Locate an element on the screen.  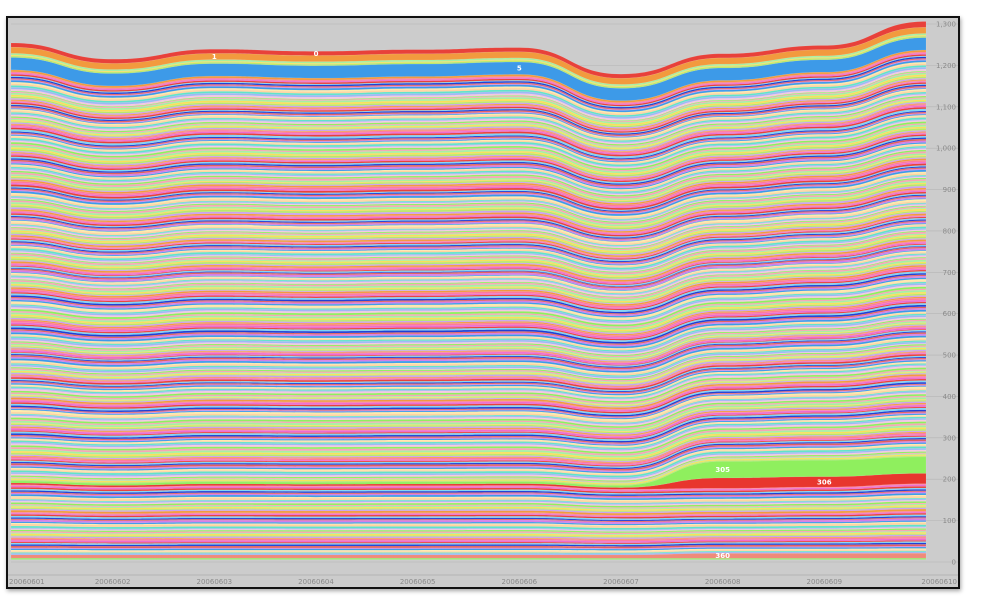
y-tick-label: 500 is located at coordinates (949, 356).